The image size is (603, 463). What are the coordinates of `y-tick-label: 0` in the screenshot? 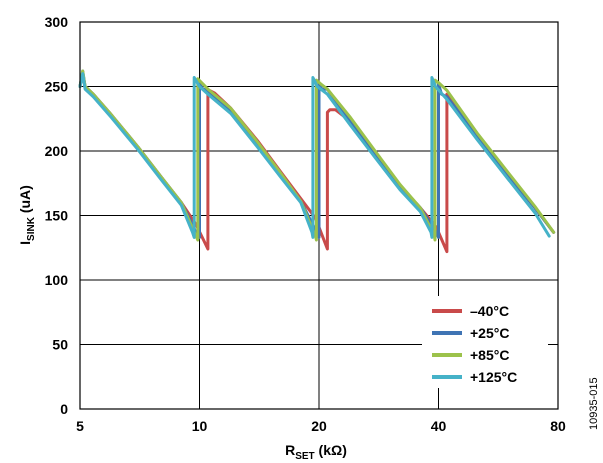 It's located at (64, 409).